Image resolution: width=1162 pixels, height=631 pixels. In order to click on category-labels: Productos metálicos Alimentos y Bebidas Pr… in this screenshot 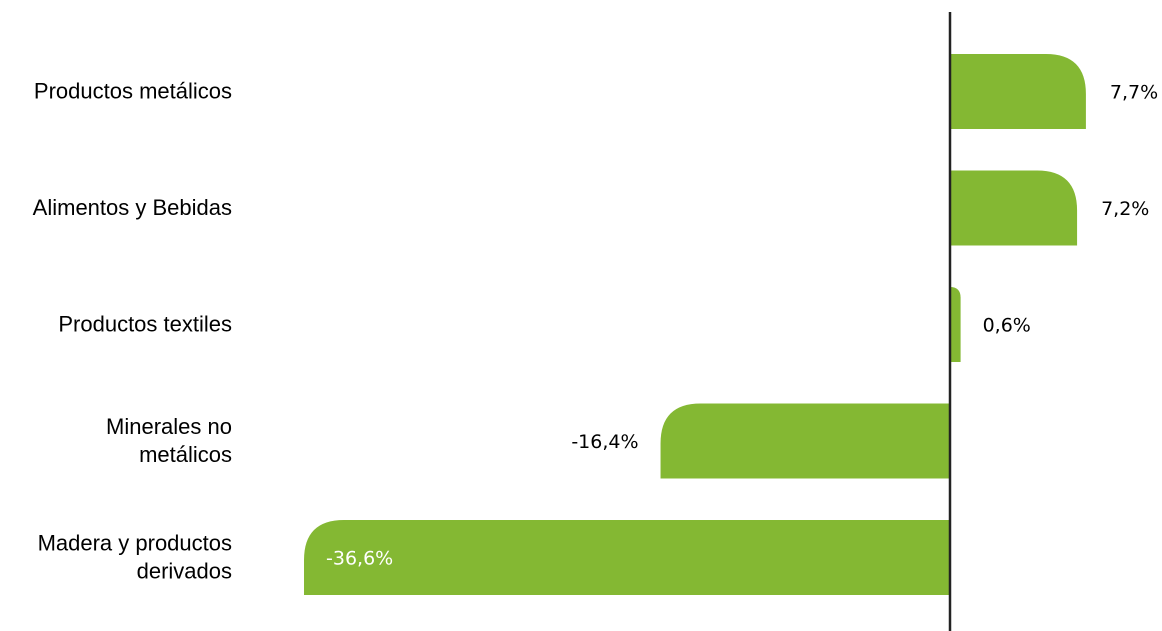, I will do `click(132, 331)`.